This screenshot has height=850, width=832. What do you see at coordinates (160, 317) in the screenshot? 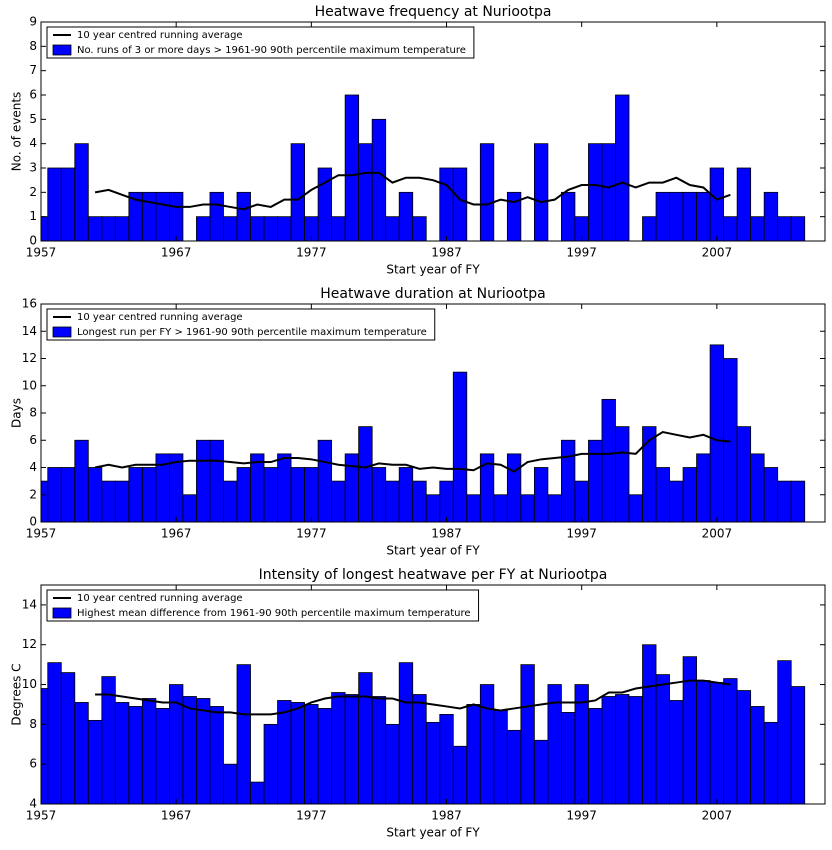
I see `legend-label: 10 year centred running average` at bounding box center [160, 317].